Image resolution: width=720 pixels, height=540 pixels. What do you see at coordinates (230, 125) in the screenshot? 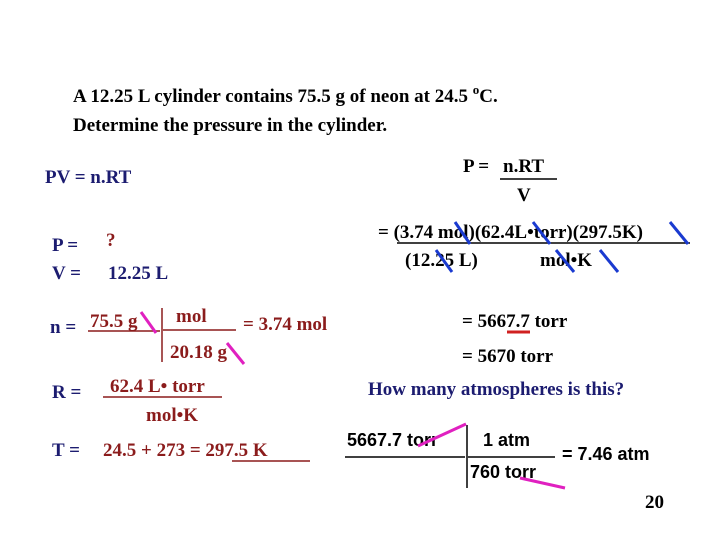
I see `problem-line: Determine the pressure in the cylinder.` at bounding box center [230, 125].